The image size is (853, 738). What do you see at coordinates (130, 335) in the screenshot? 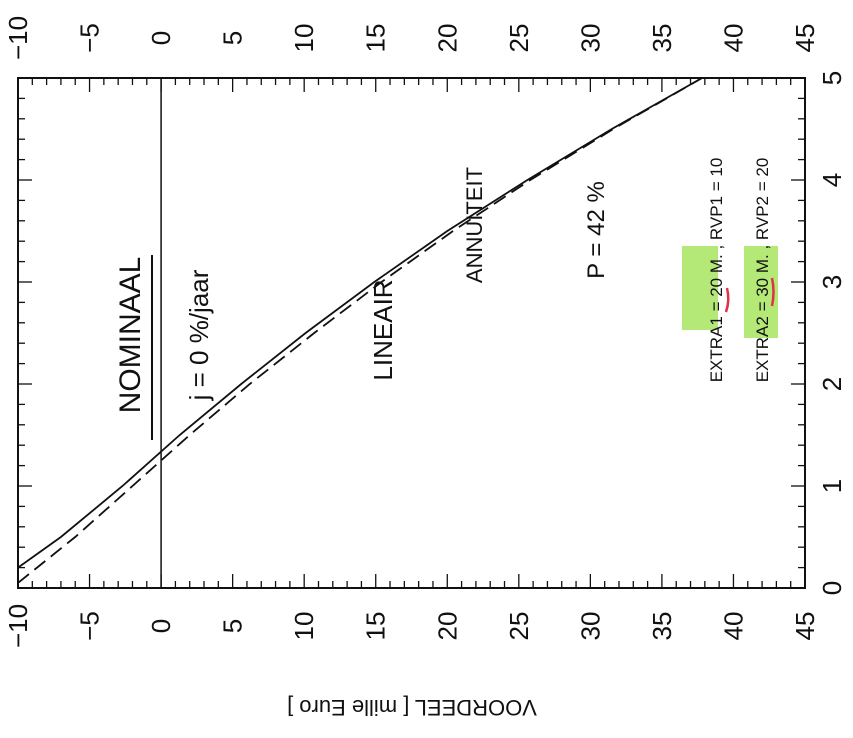
I see `chart-title: NOMINAAL` at bounding box center [130, 335].